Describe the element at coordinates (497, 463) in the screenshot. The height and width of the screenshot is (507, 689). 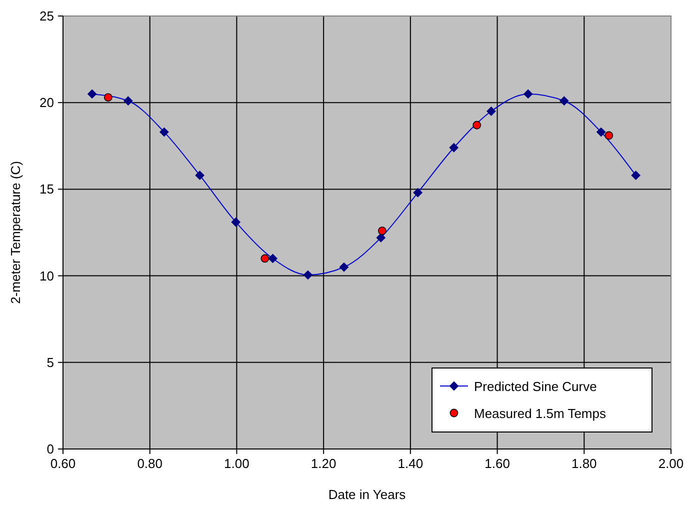
I see `x-tick-label: 1.60` at that location.